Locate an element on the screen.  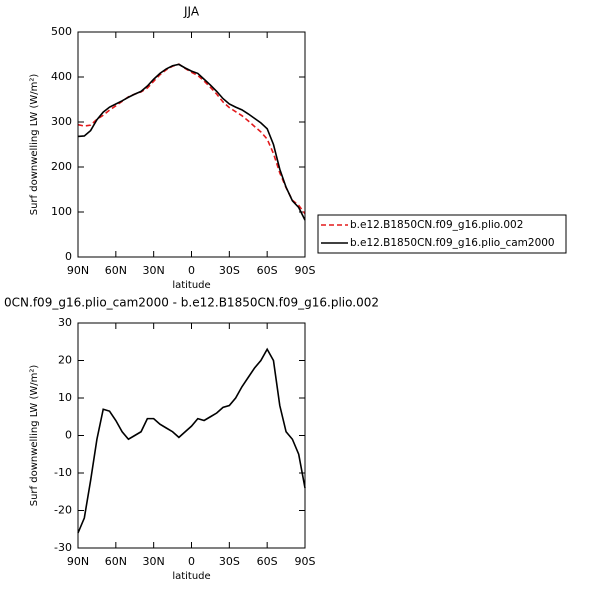
y-tick-label: 30 is located at coordinates (65, 322).